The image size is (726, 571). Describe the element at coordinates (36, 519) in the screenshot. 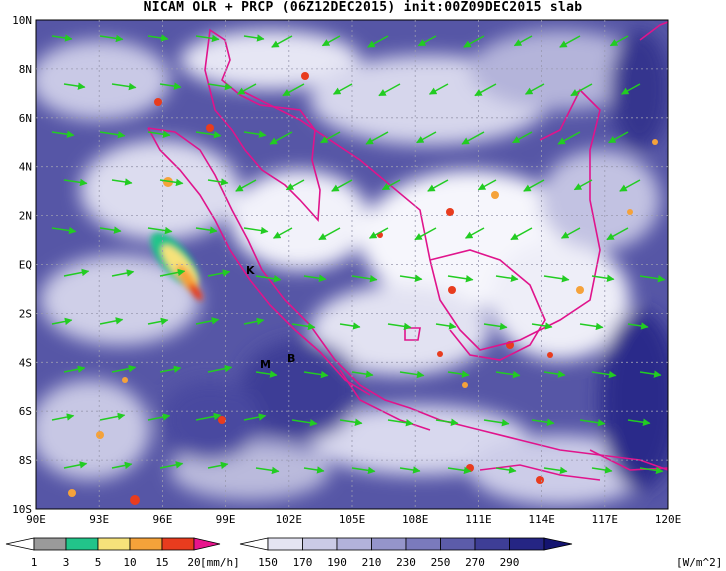

I see `lon-label: 90E` at that location.